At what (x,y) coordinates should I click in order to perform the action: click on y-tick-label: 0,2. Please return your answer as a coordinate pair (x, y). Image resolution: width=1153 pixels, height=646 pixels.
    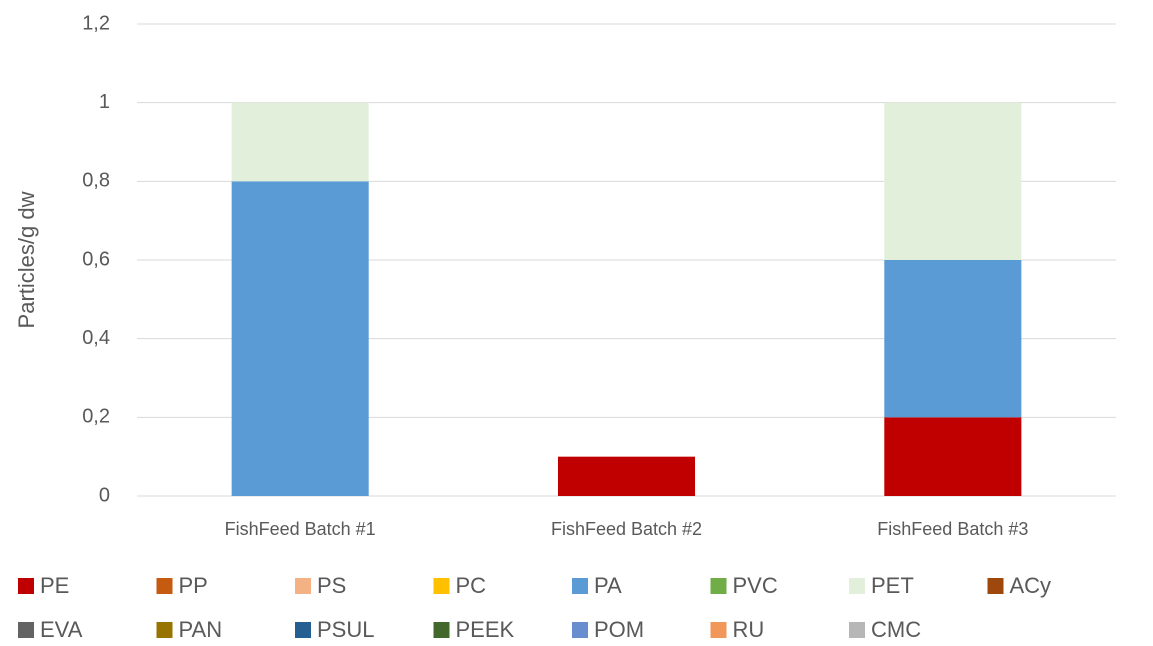
    Looking at the image, I should click on (96, 417).